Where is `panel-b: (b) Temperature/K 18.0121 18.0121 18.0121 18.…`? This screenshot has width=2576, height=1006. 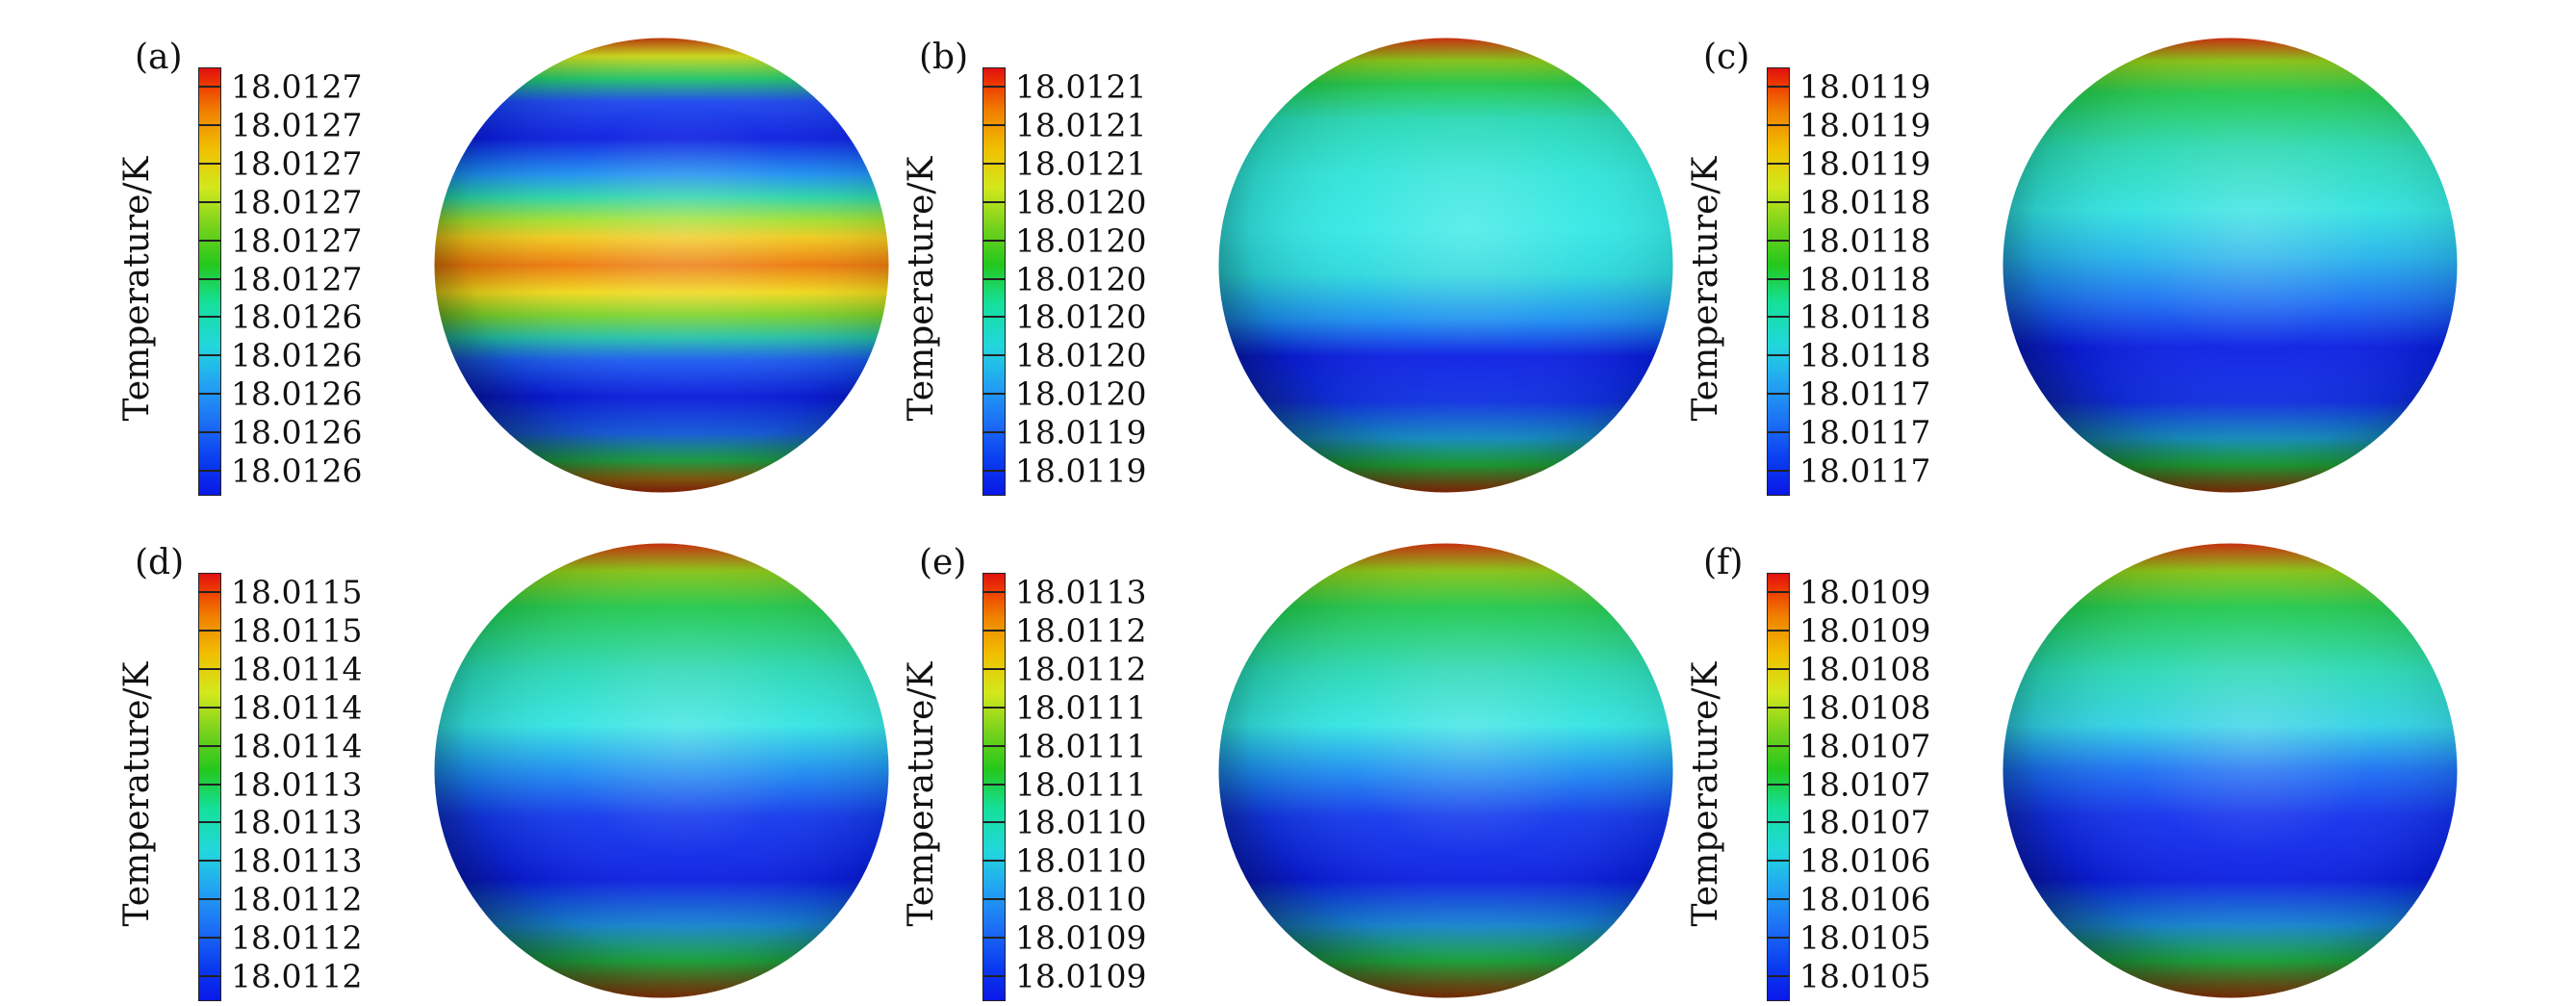
panel-b: (b) Temperature/K 18.0121 18.0121 18.0121 18.… is located at coordinates (1305, 265).